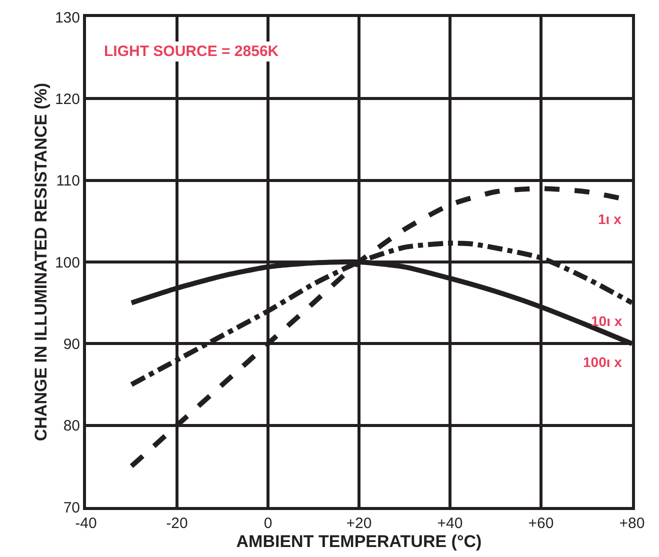 This screenshot has width=659, height=557. I want to click on annotation: LIGHT SOURCE = 2856K, so click(191, 51).